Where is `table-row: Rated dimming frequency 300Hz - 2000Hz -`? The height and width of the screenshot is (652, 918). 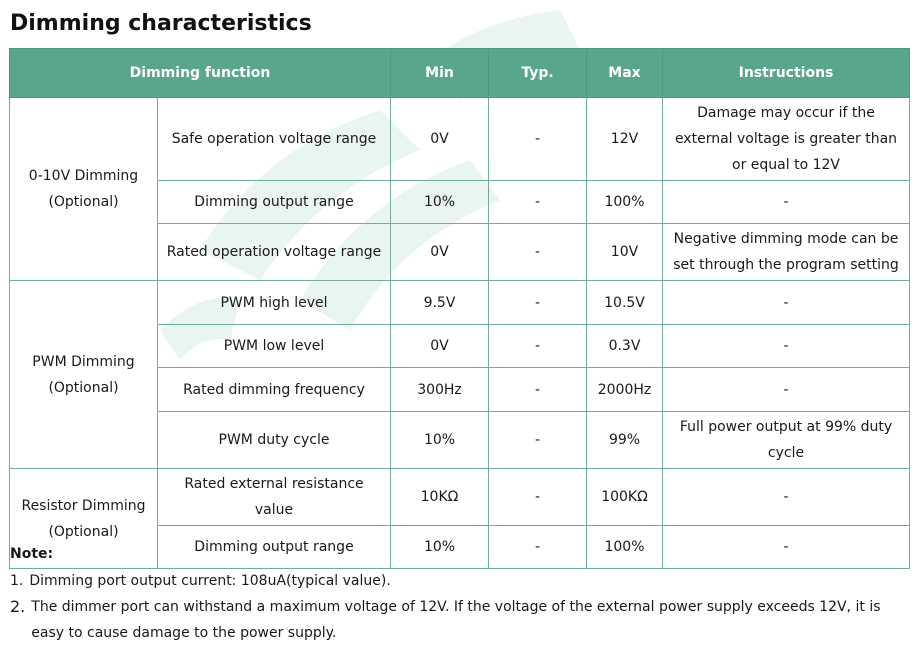 table-row: Rated dimming frequency 300Hz - 2000Hz - is located at coordinates (460, 389).